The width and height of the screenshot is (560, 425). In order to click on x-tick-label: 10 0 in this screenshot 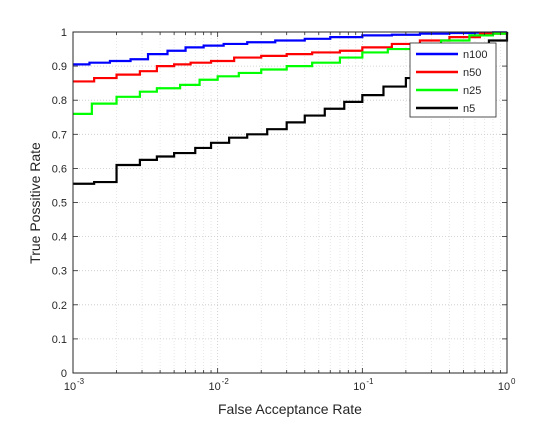, I will do `click(507, 385)`.